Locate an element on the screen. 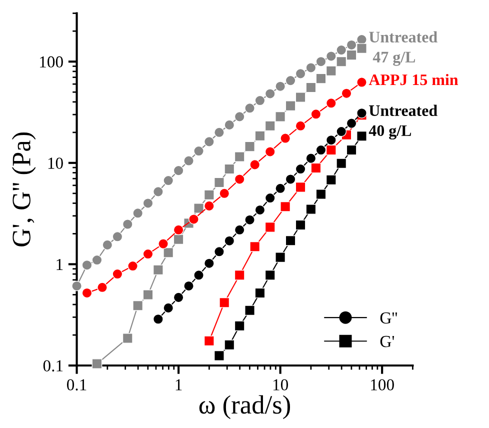  annotation: Untreated 47 g/L is located at coordinates (403, 48).